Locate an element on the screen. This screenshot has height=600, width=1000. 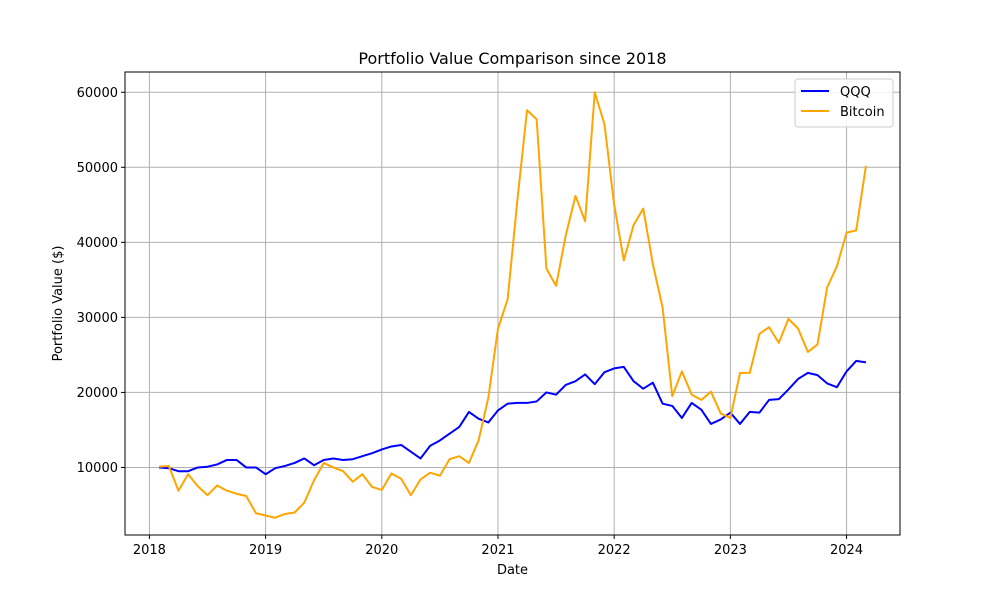
x-tick-label: 2024 is located at coordinates (846, 550).